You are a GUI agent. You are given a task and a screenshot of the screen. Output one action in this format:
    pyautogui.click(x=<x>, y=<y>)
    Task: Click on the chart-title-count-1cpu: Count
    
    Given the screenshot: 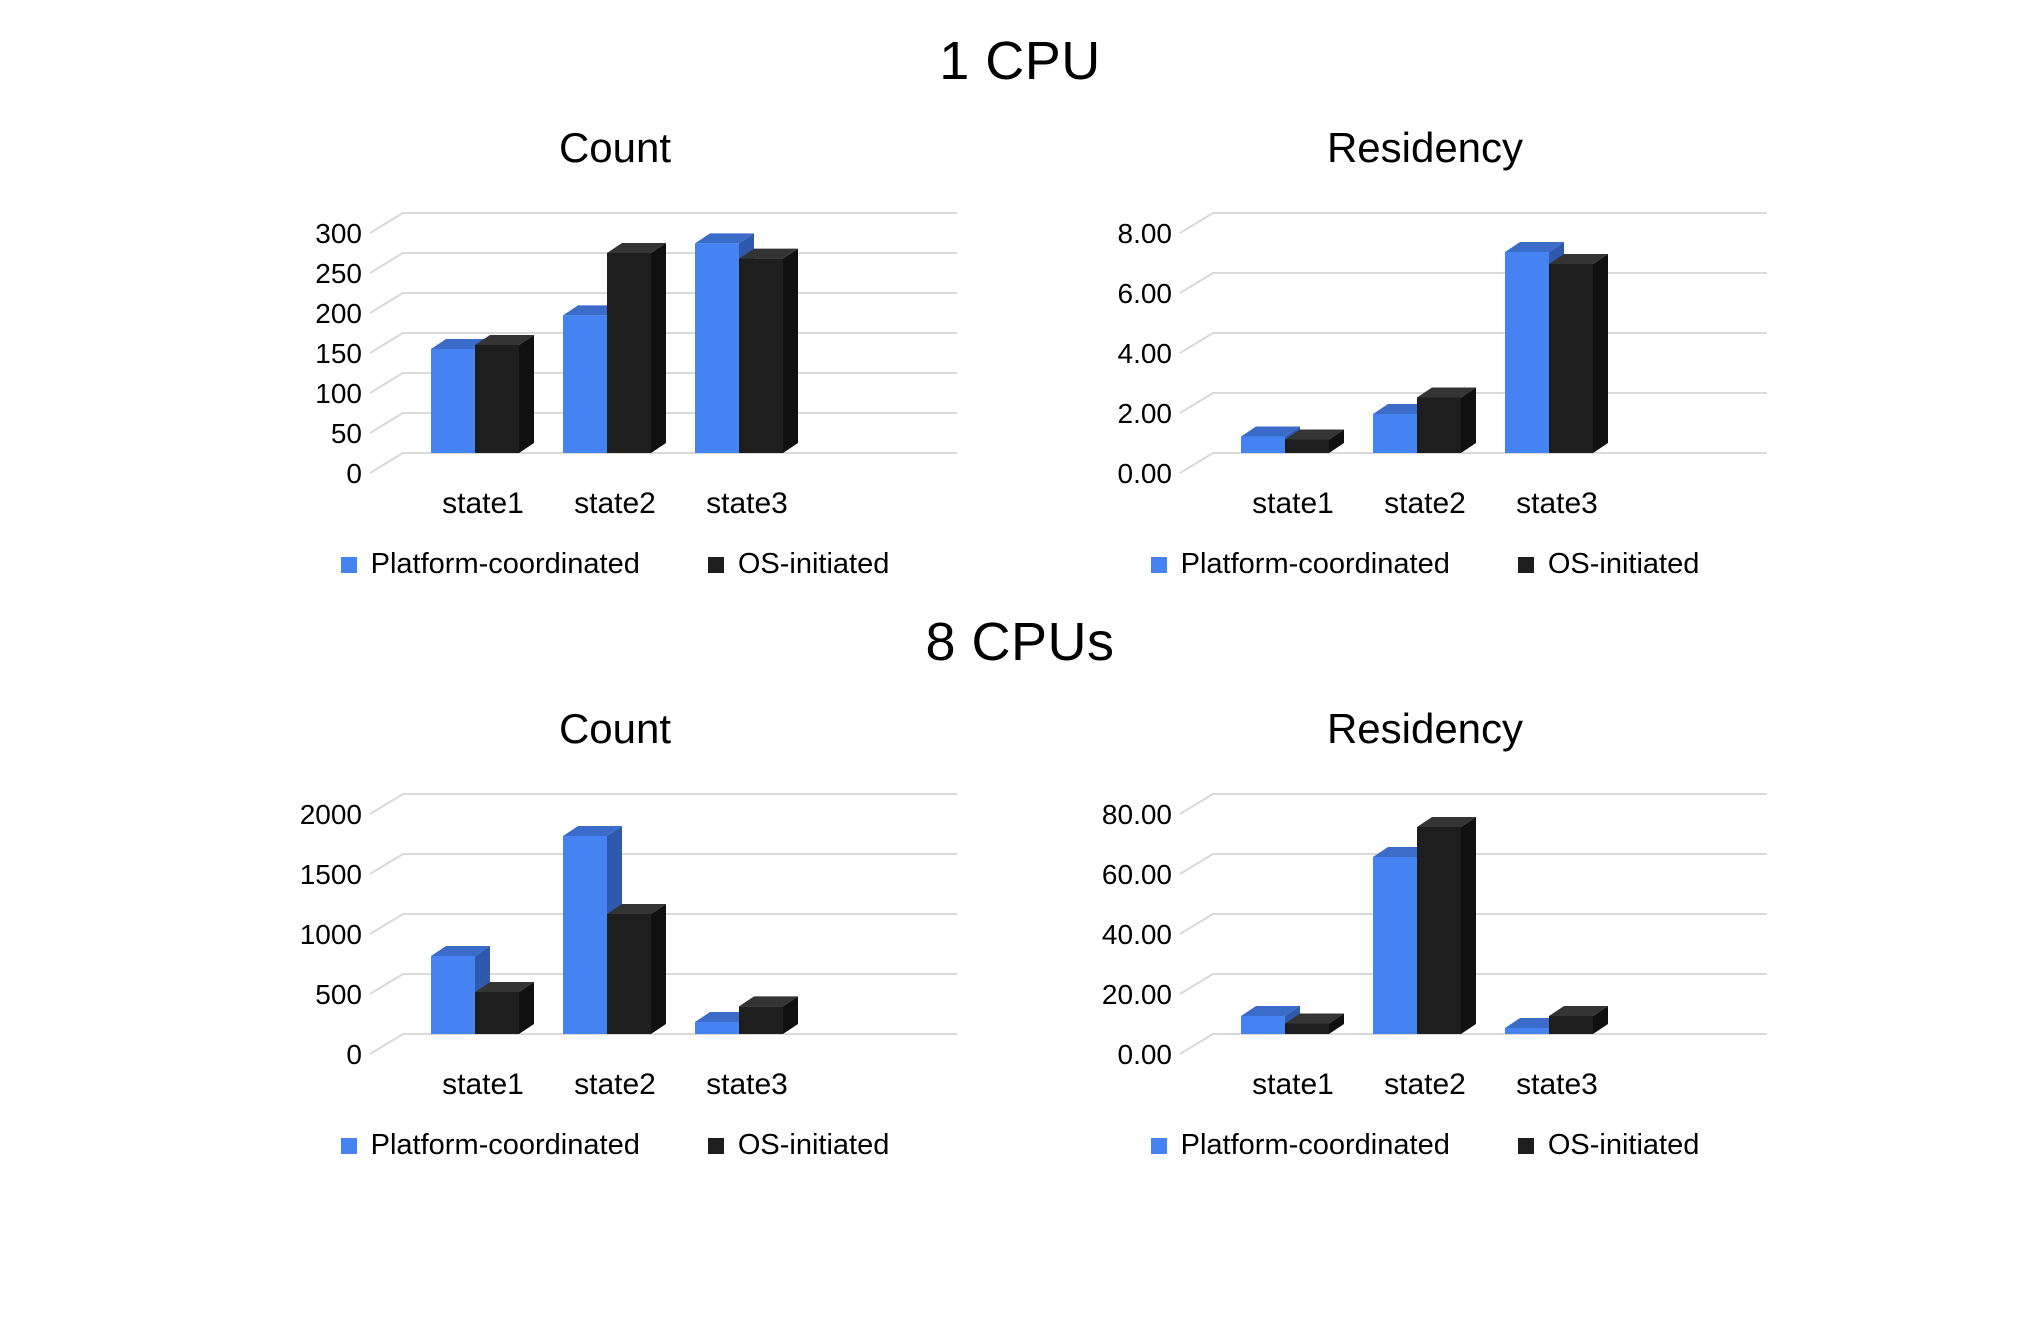 What is the action you would take?
    pyautogui.click(x=615, y=147)
    